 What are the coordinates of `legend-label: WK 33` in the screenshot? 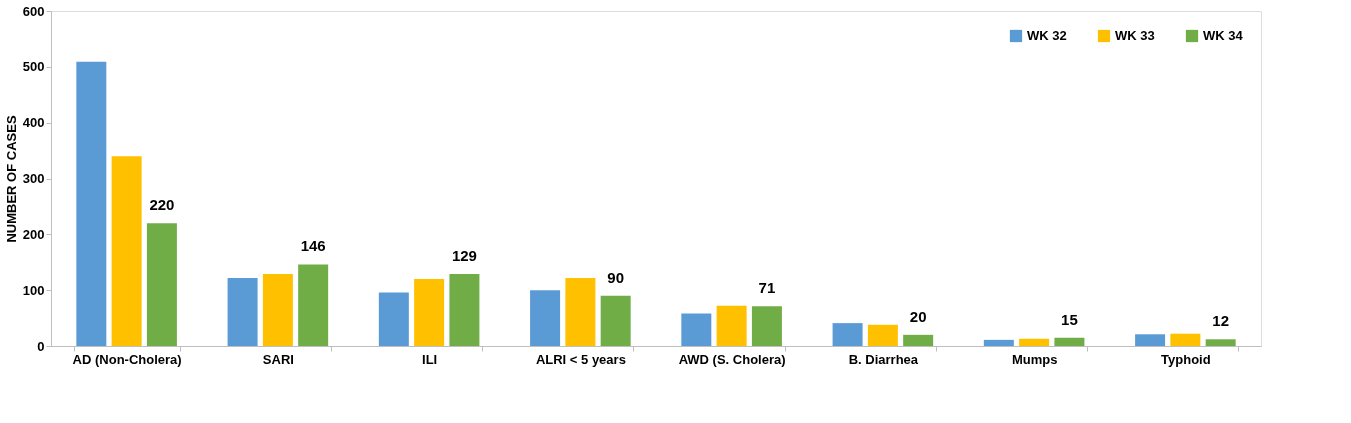 It's located at (1135, 35).